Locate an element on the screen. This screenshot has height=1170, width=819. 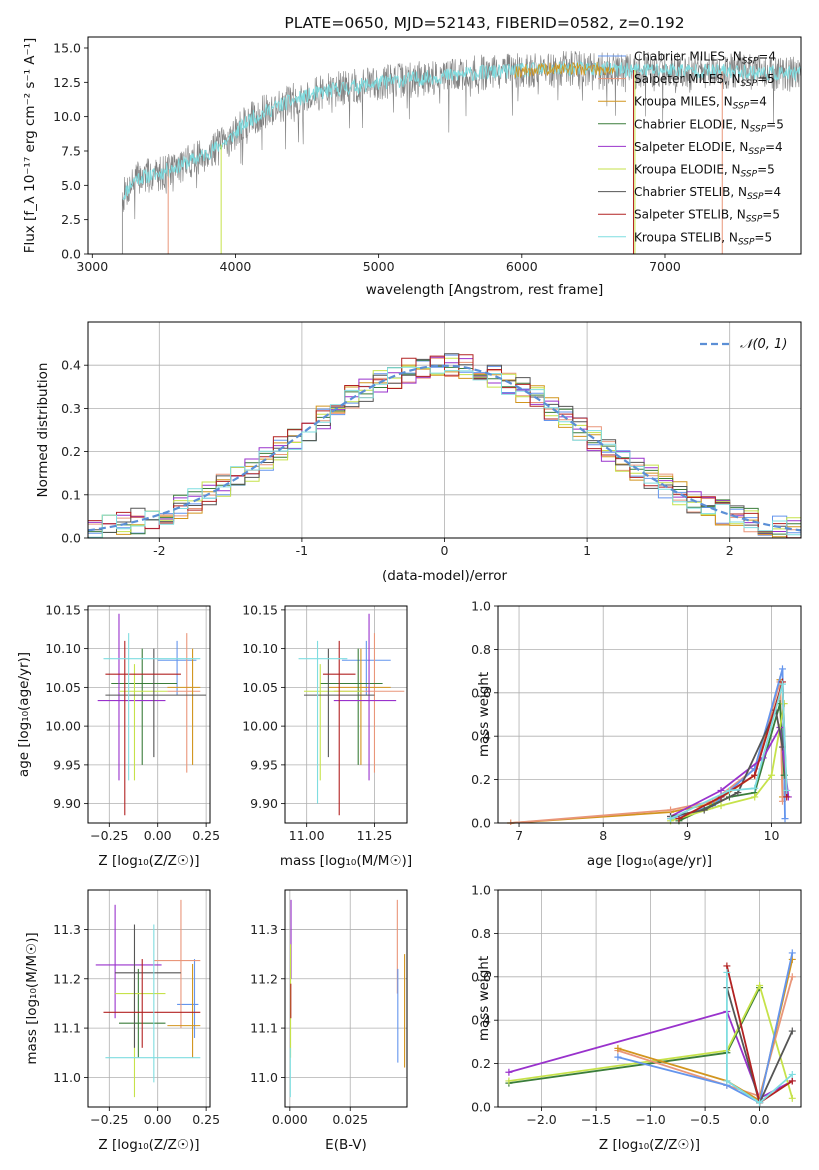
mass-vs-ebv-panel: 0.000 0.025 11.0 11.1 11.2 11.3 E(B-V) is located at coordinates (329, 1021).